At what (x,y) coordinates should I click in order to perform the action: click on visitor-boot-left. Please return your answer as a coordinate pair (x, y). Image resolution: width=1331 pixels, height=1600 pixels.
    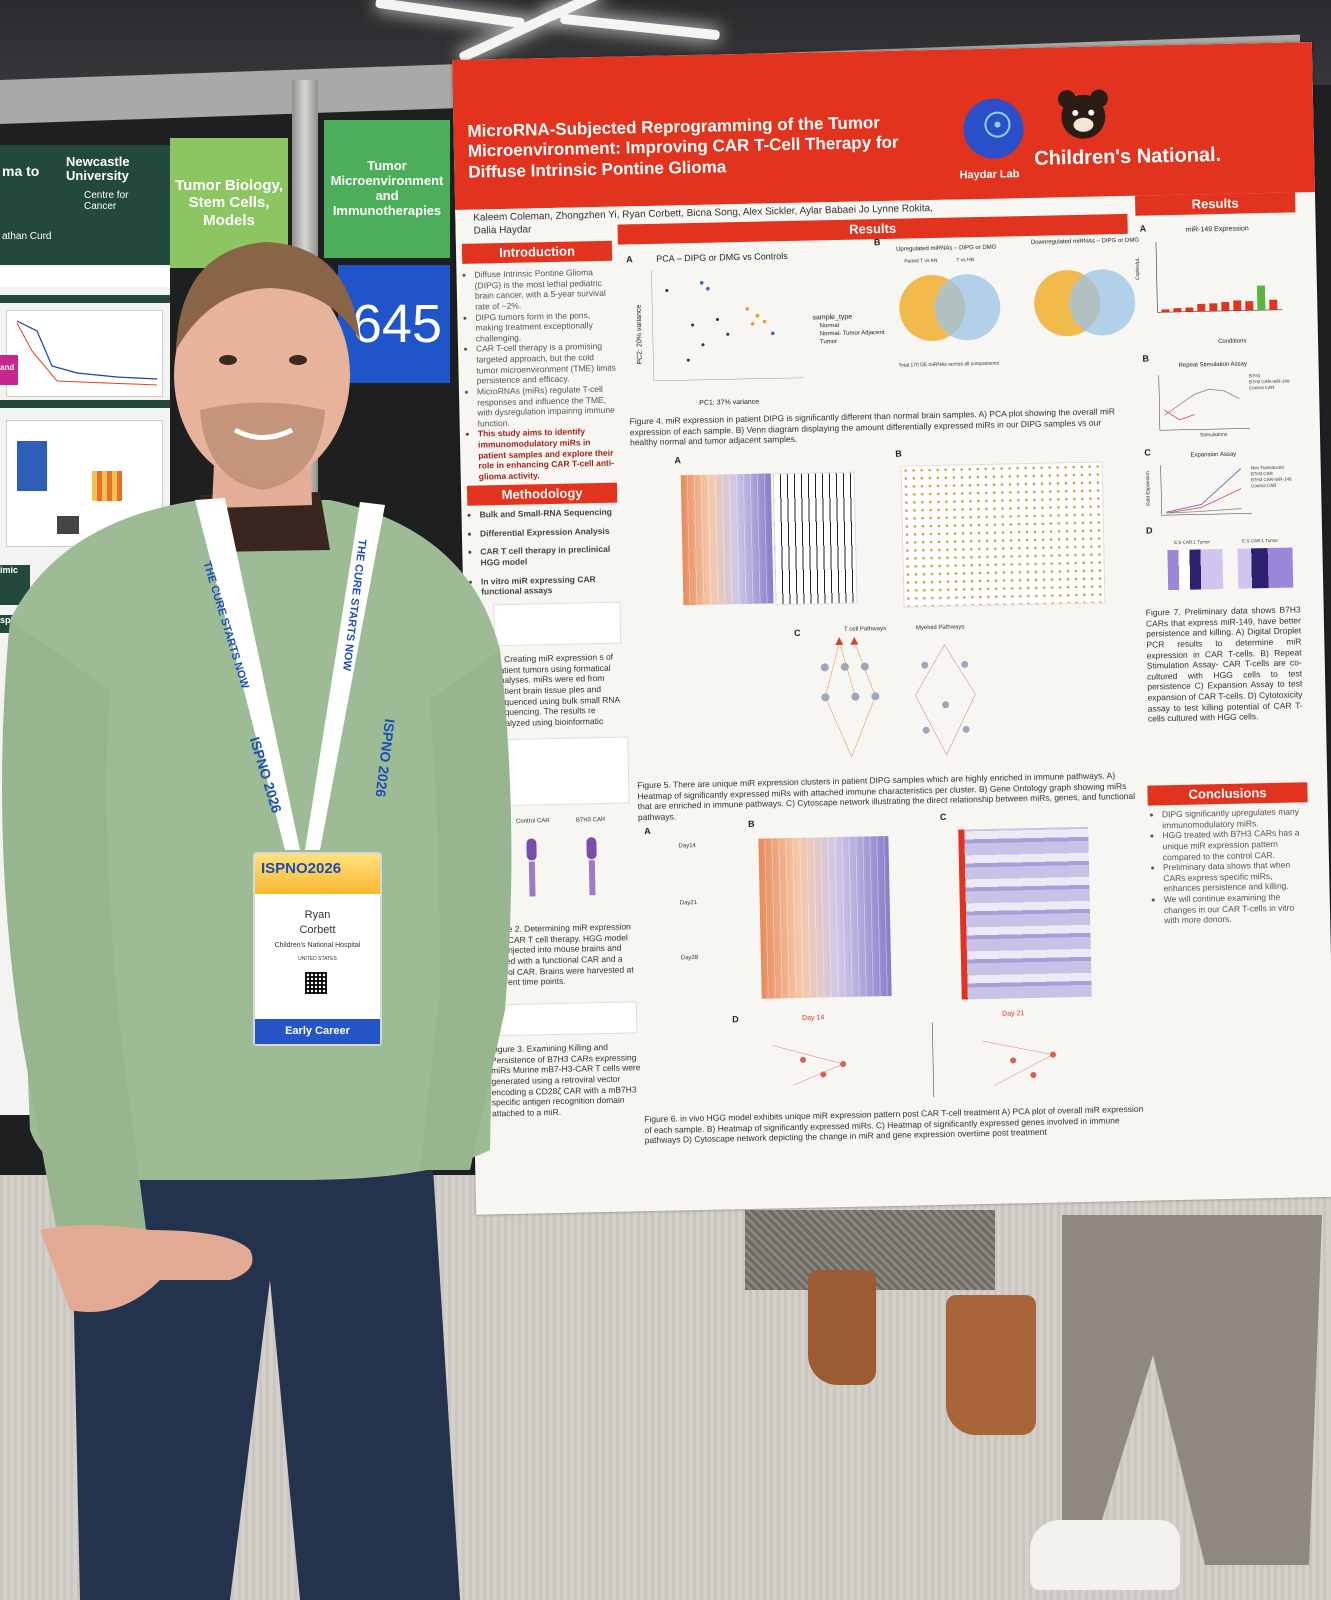
    Looking at the image, I should click on (842, 1327).